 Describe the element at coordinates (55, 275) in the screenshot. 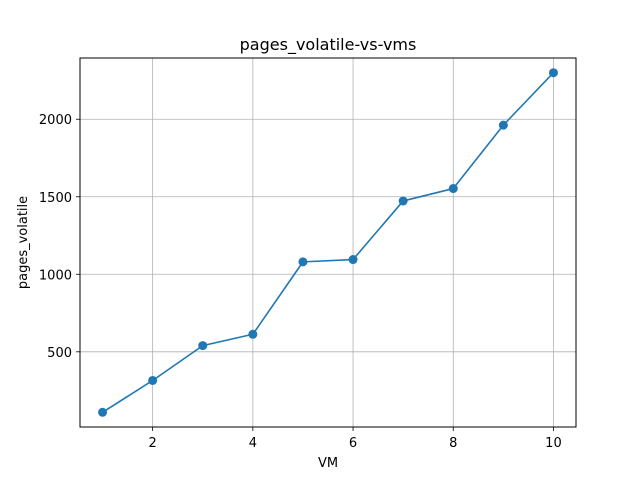

I see `y-tick-label: 1000` at that location.